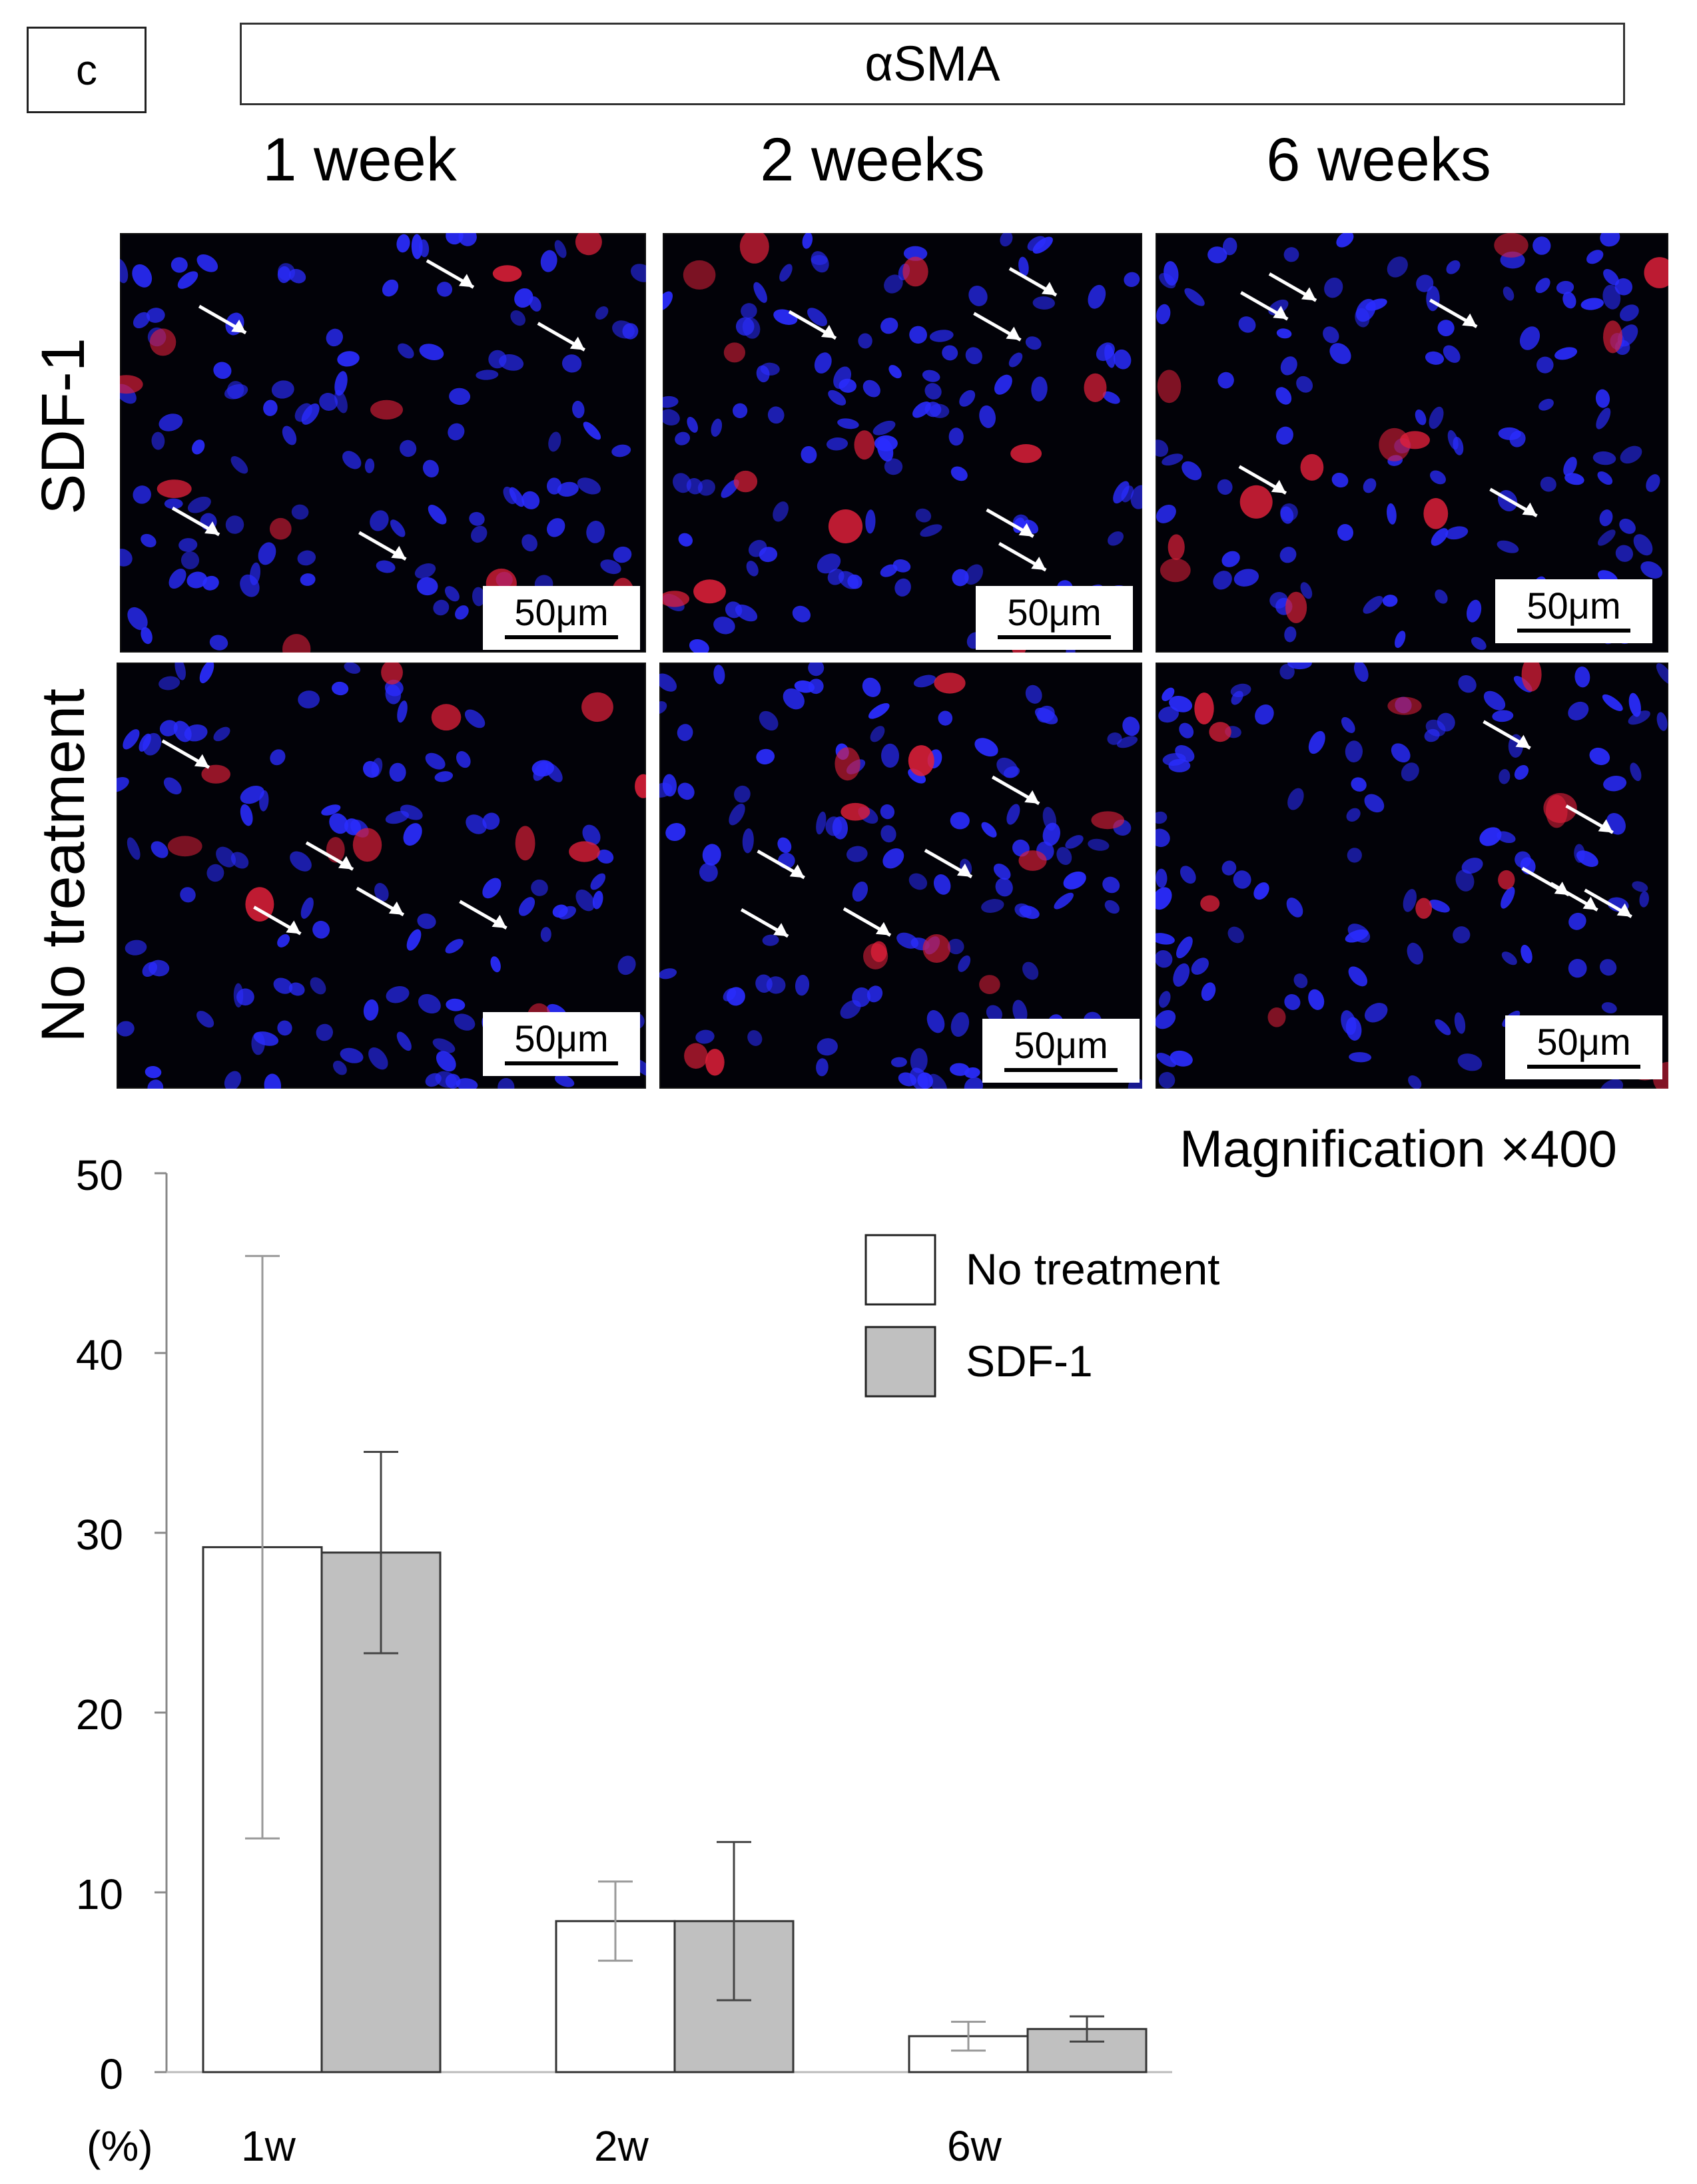  What do you see at coordinates (99, 1894) in the screenshot?
I see `y-tick-label: 10` at bounding box center [99, 1894].